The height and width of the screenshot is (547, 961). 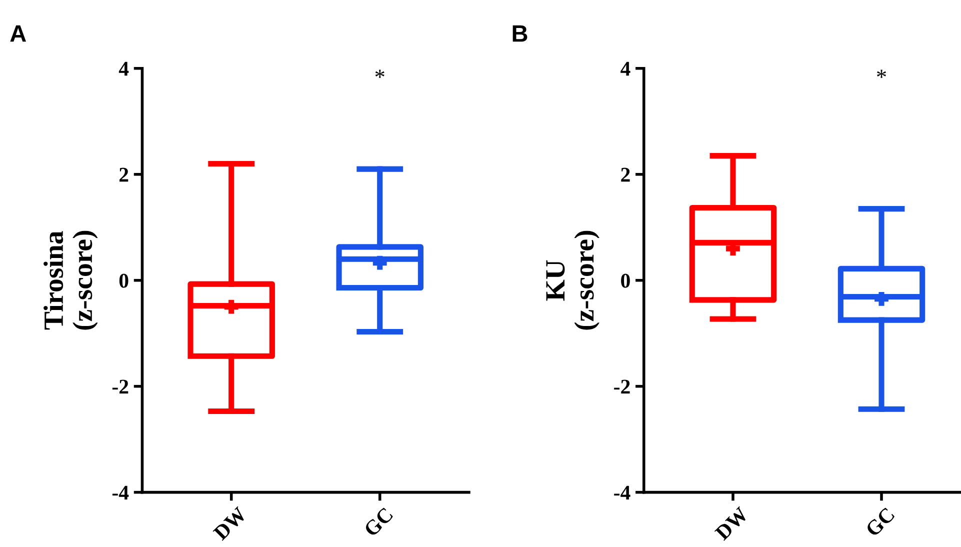 I want to click on y-axis-title: Tirosina (z-score), so click(x=71, y=280).